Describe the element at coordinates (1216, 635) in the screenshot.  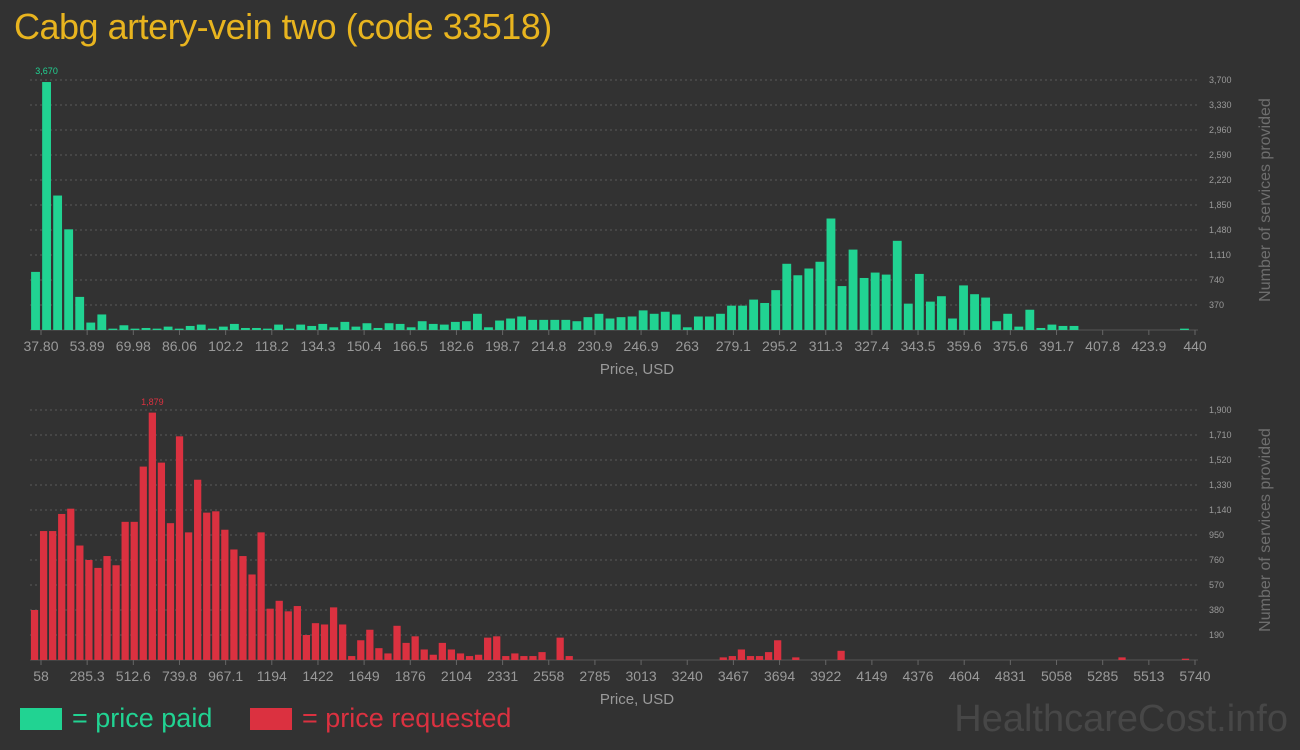
I see `requested-ytick-label: 190` at that location.